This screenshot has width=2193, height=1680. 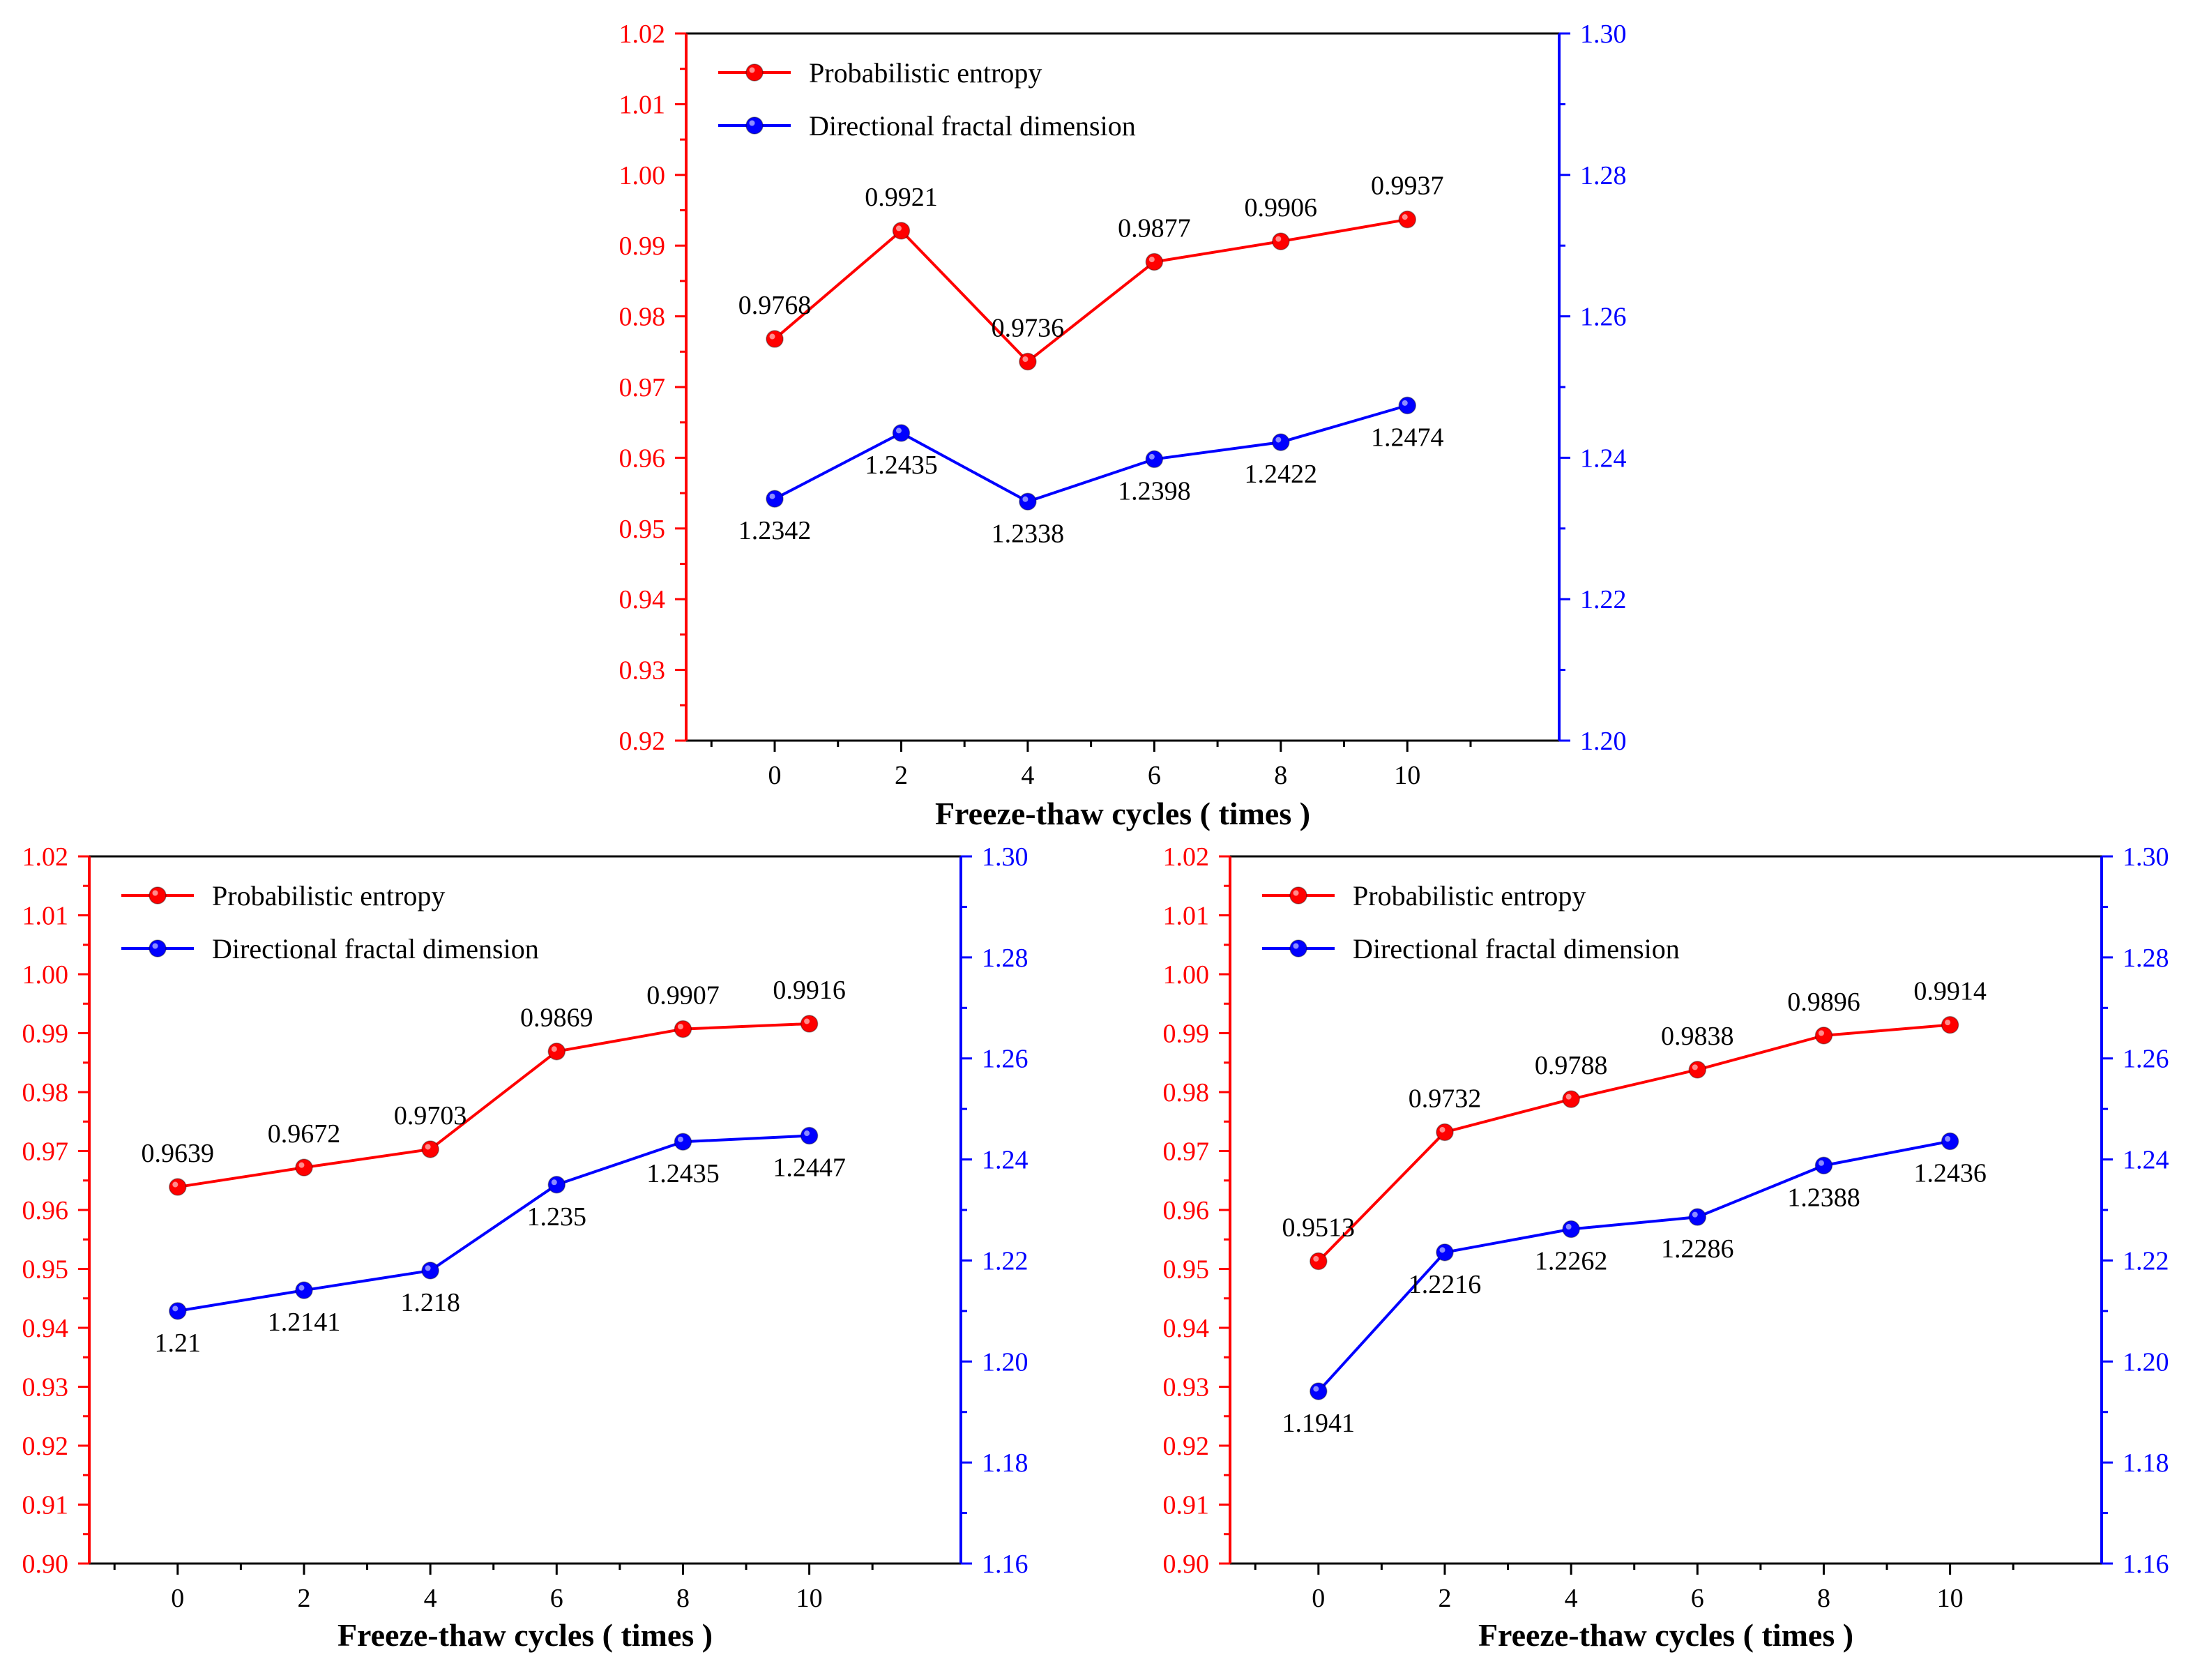 What do you see at coordinates (2146, 1160) in the screenshot?
I see `right-y-tick-label: 1.24` at bounding box center [2146, 1160].